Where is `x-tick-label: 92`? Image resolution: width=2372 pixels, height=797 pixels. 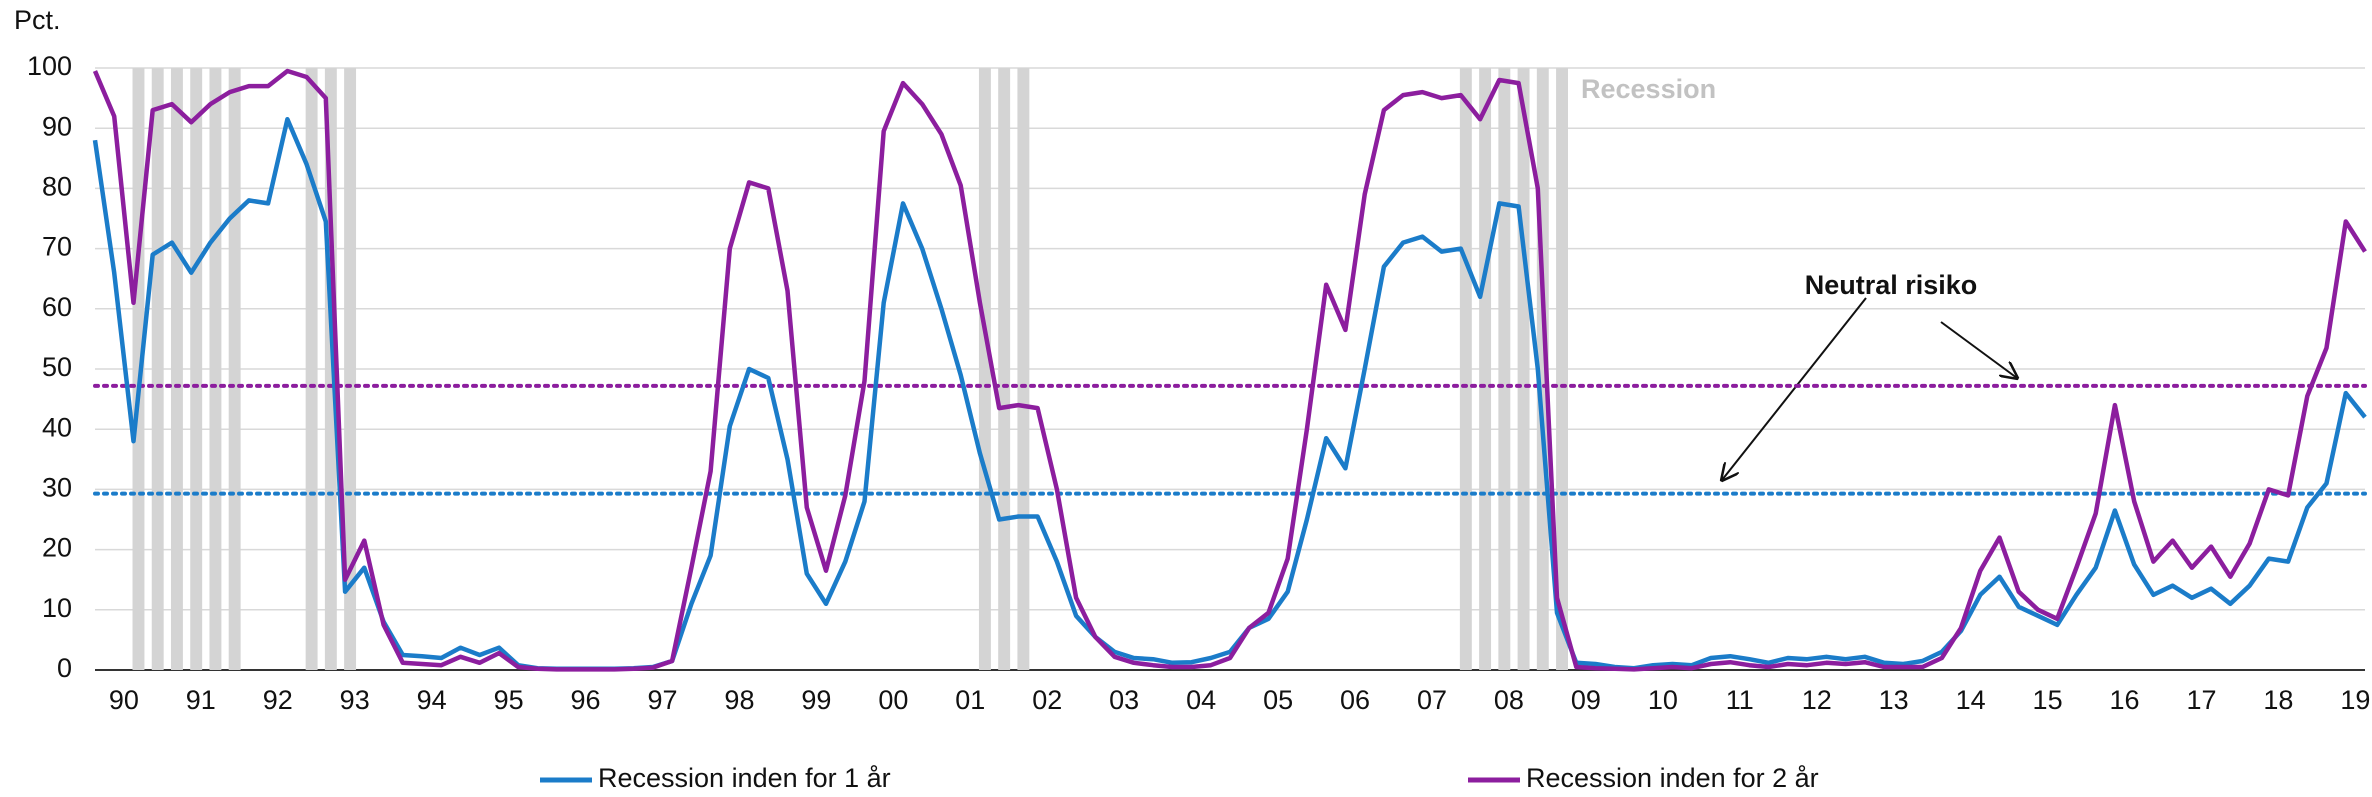
x-tick-label: 92 is located at coordinates (278, 700).